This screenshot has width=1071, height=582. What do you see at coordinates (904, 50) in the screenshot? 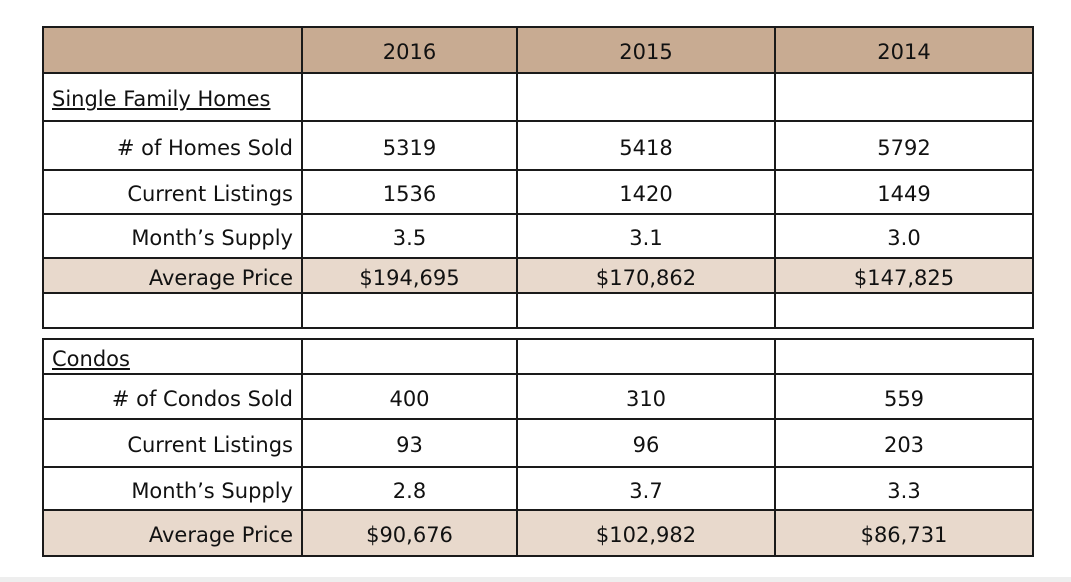
I see `header-year: 2014` at bounding box center [904, 50].